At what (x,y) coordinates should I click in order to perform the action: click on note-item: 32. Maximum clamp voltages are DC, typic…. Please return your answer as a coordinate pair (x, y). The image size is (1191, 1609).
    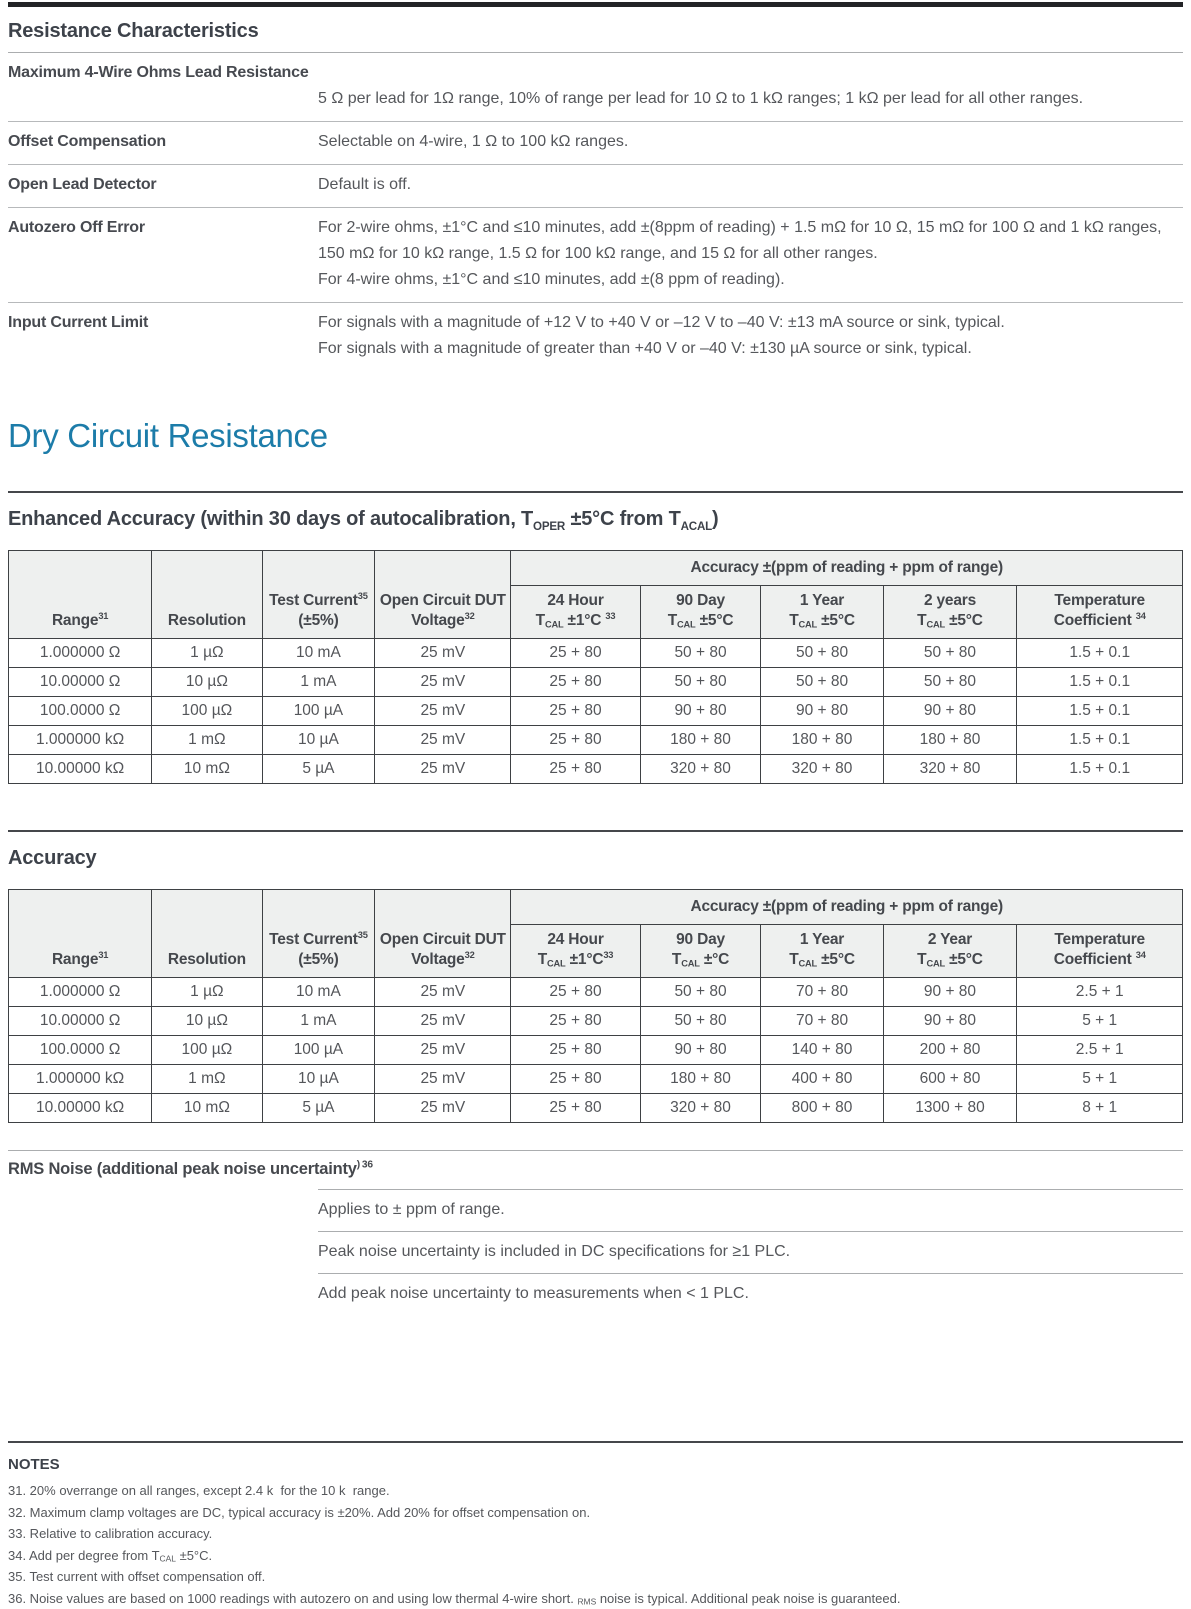
    Looking at the image, I should click on (595, 1513).